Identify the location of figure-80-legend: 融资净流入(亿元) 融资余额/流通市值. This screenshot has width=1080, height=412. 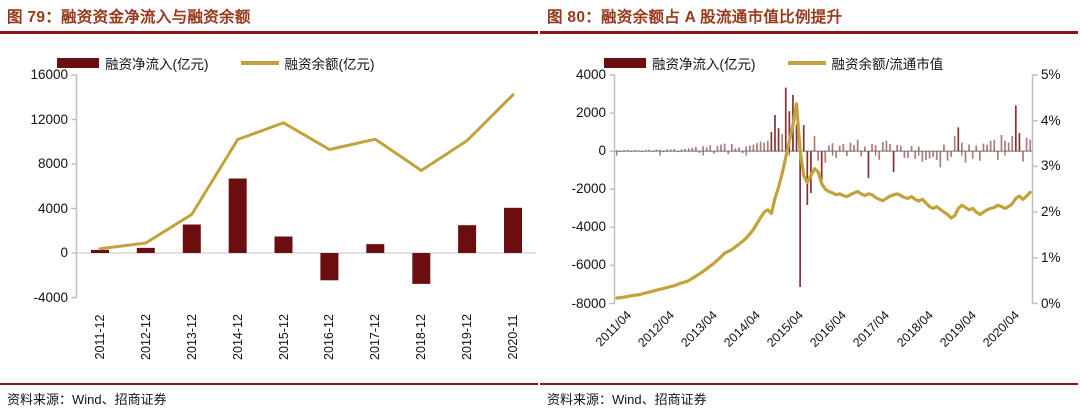
(773, 63).